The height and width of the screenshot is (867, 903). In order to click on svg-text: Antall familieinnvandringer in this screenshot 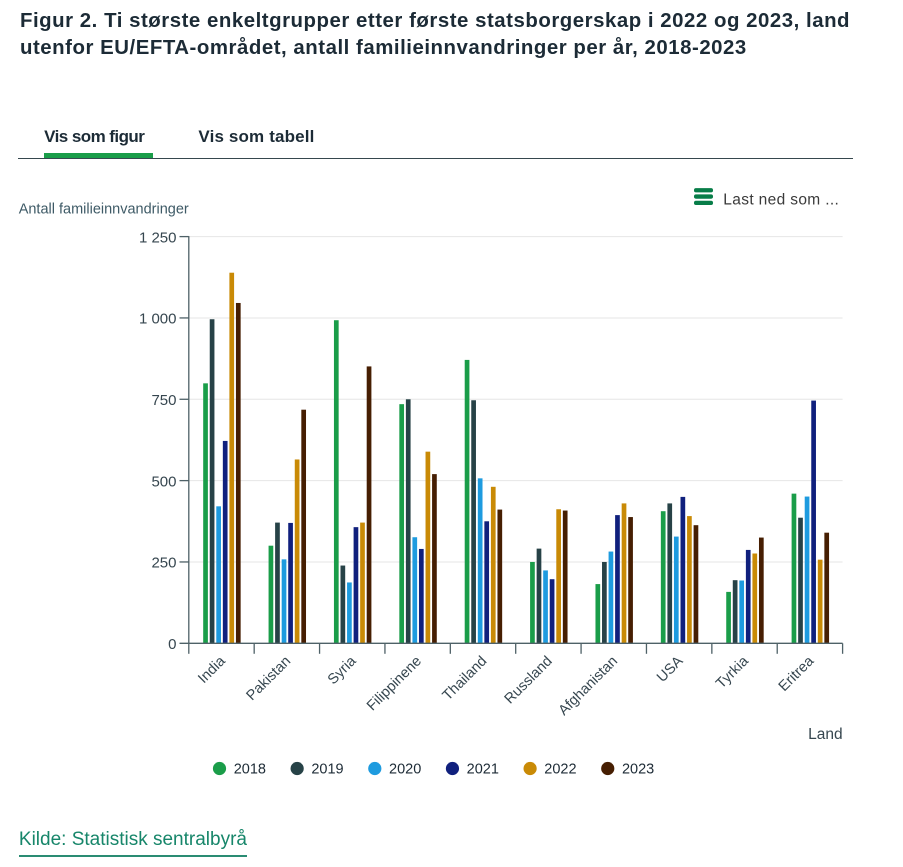, I will do `click(104, 210)`.